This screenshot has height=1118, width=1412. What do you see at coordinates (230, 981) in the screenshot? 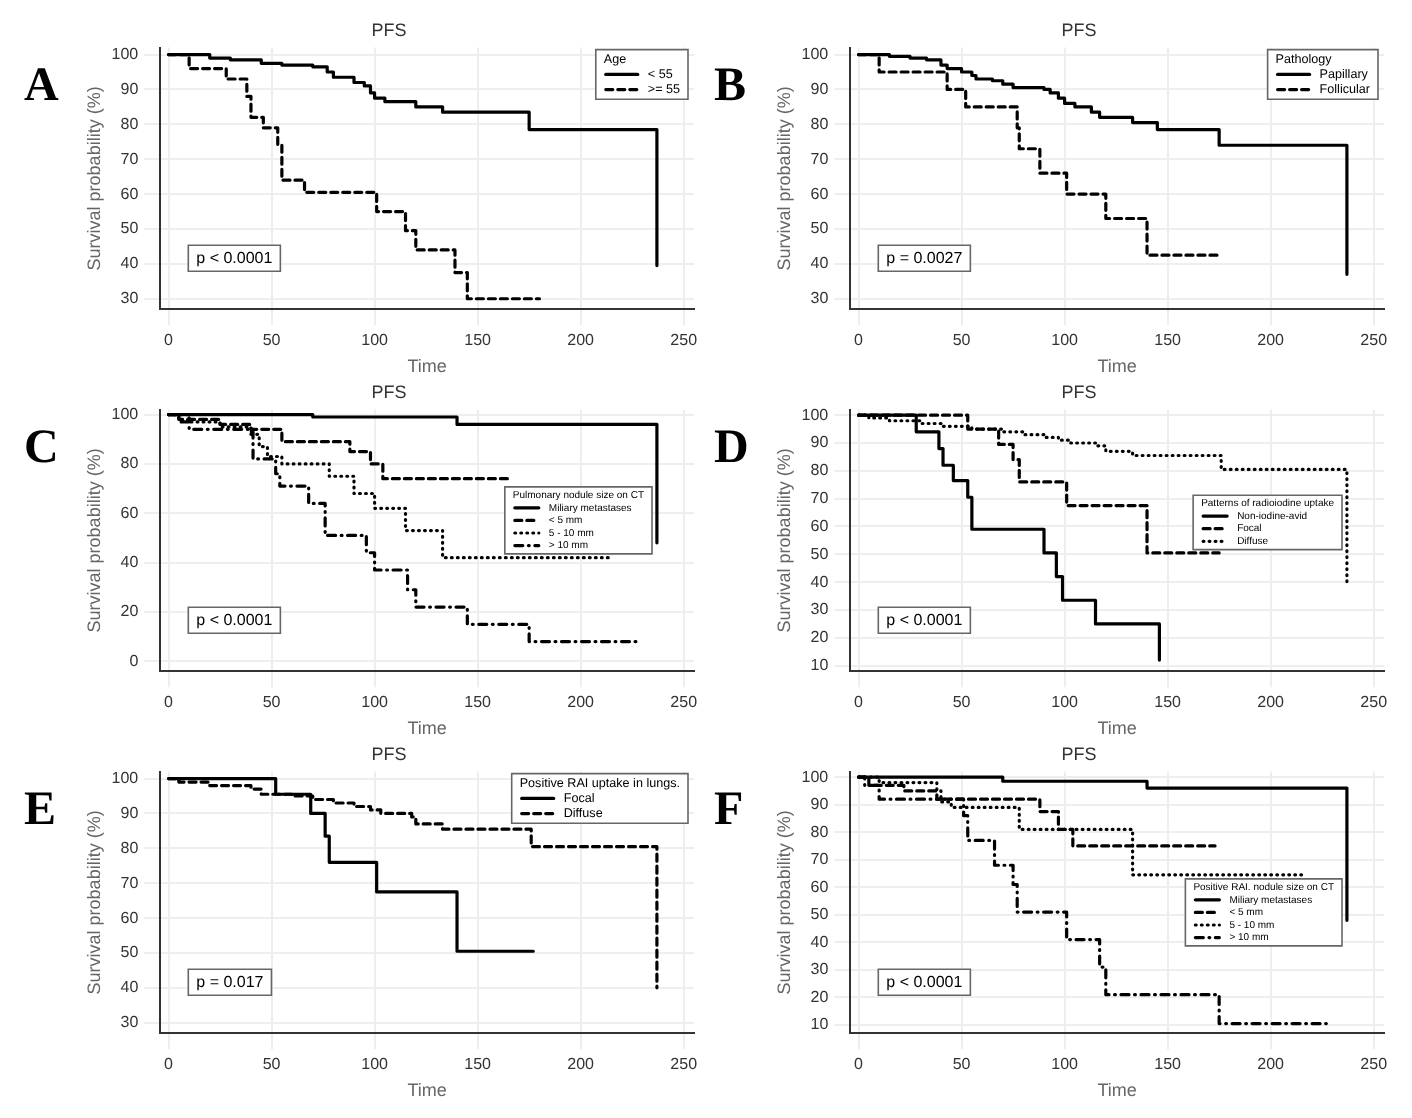
I see `annotation: p = 0.017` at bounding box center [230, 981].